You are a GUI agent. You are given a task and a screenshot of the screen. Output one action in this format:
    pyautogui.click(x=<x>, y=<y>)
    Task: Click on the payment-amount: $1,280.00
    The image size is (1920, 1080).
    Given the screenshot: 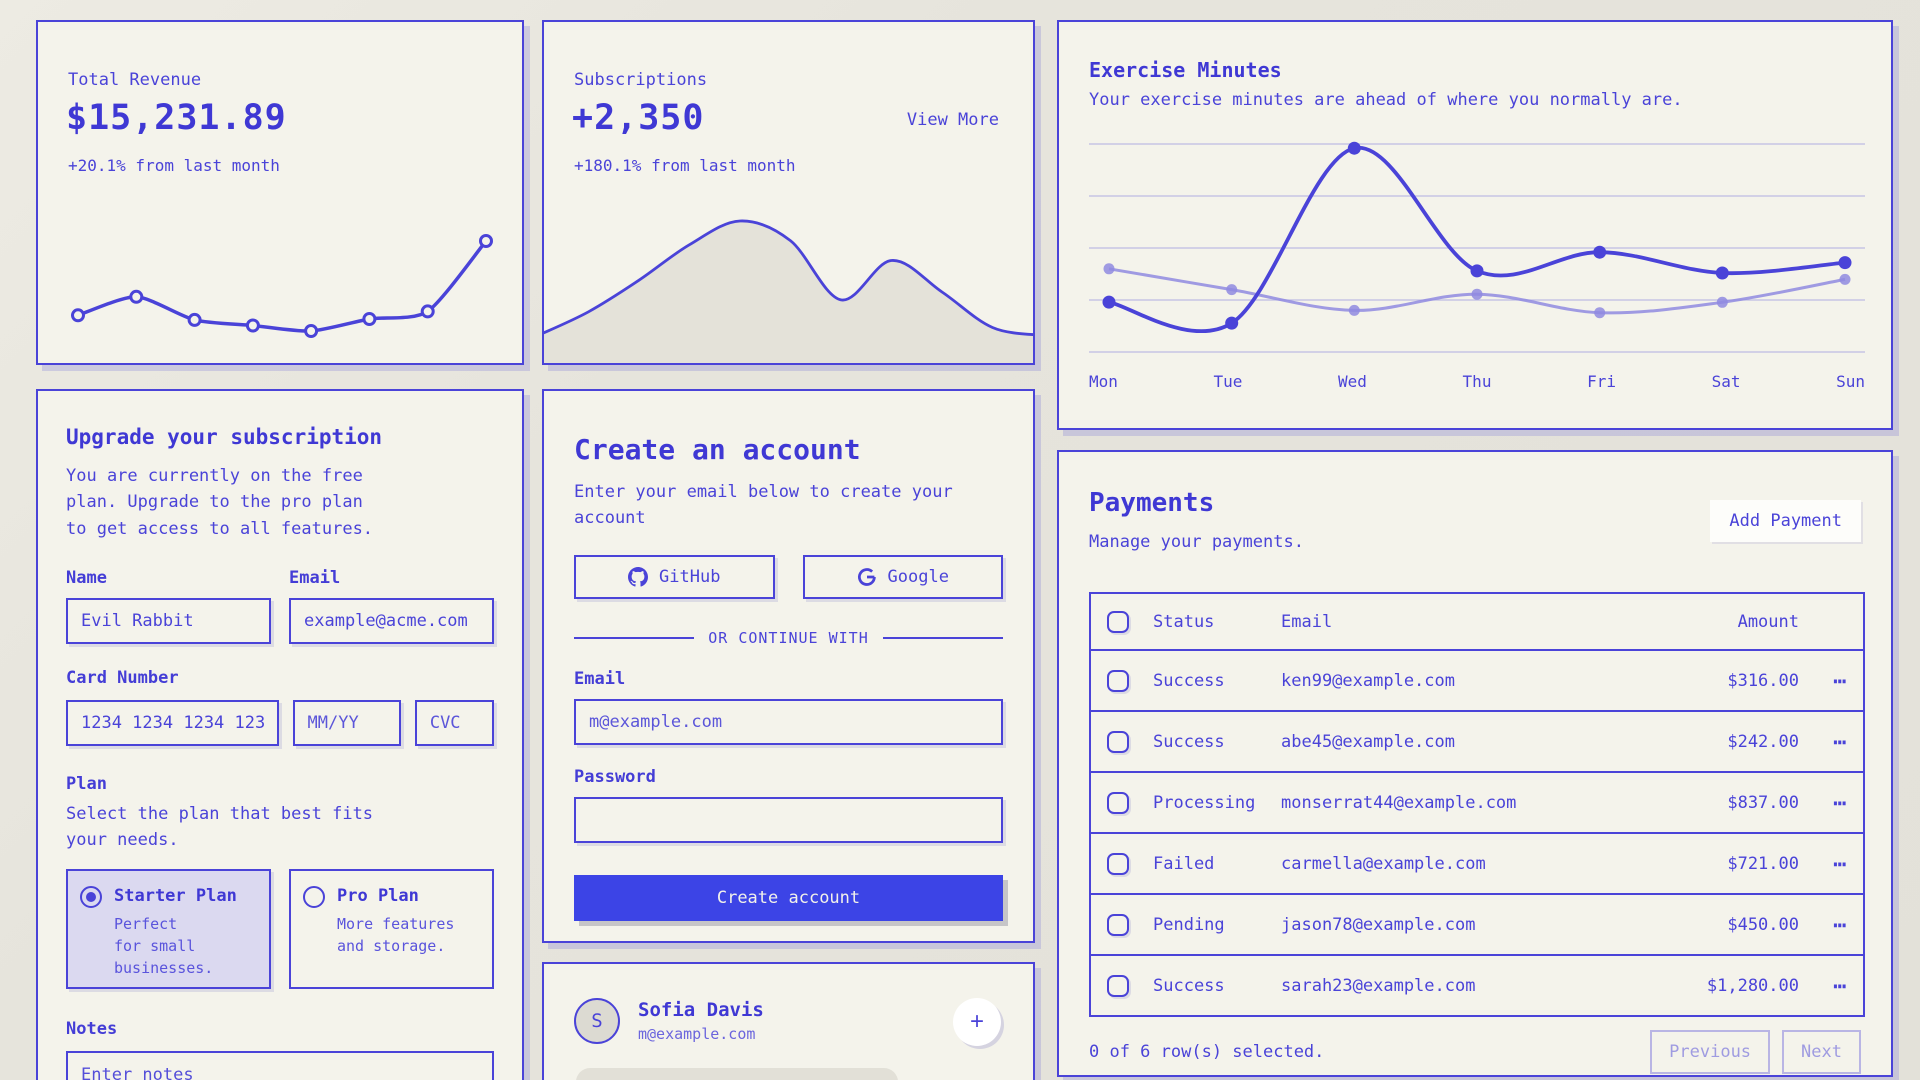 What is the action you would take?
    pyautogui.click(x=1752, y=985)
    